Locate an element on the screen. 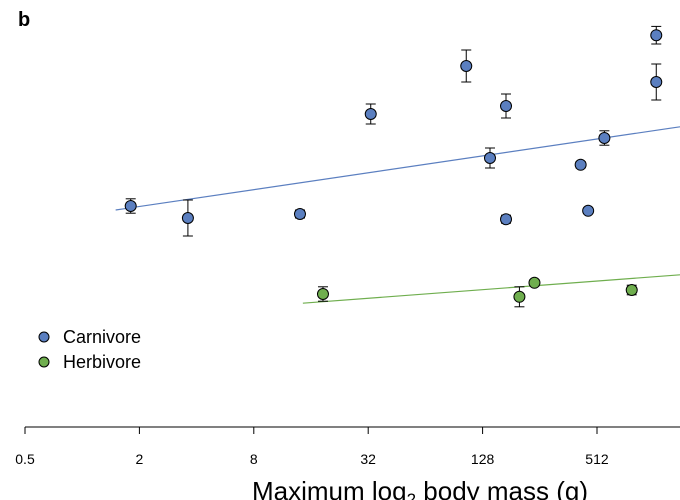 Image resolution: width=680 pixels, height=500 pixels. fit-line-herbivore is located at coordinates (491, 289).